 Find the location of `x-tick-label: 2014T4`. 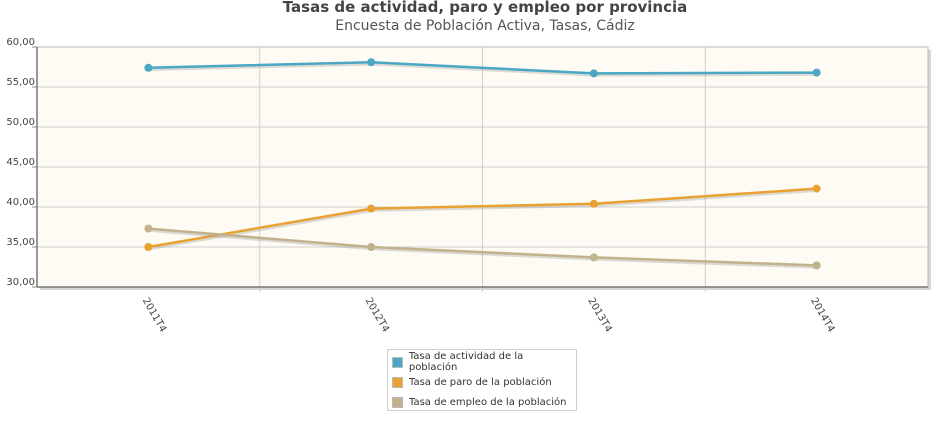

x-tick-label: 2014T4 is located at coordinates (822, 315).